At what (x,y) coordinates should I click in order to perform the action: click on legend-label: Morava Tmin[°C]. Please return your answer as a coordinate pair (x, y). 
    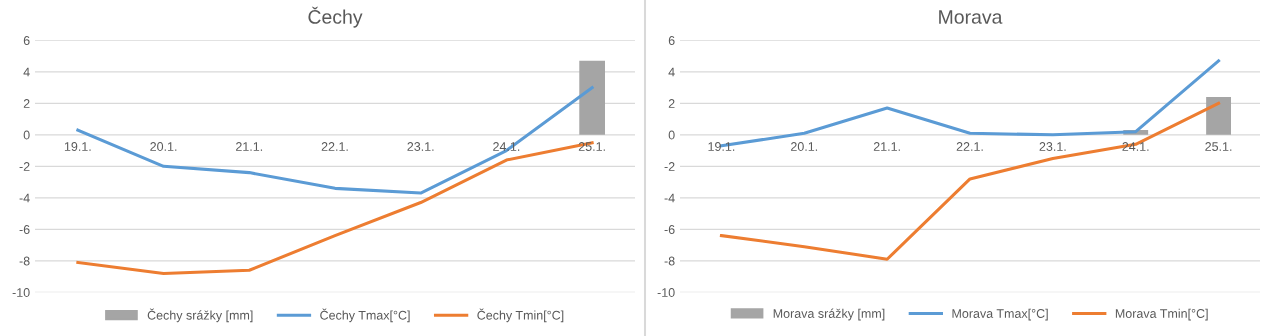
    Looking at the image, I should click on (1161, 314).